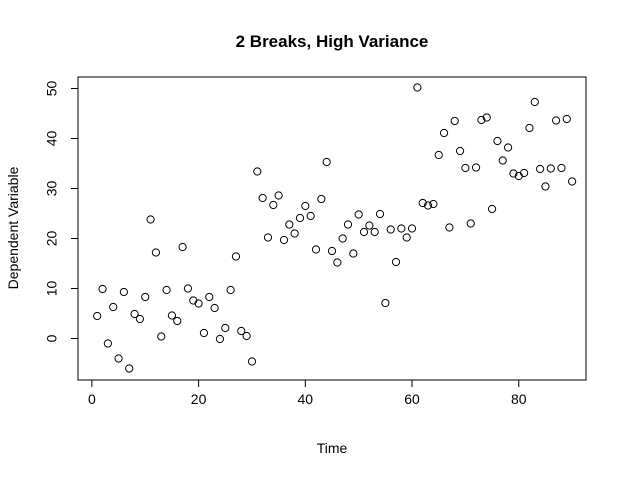 The height and width of the screenshot is (478, 627). What do you see at coordinates (52, 239) in the screenshot?
I see `y-tick-label: 20` at bounding box center [52, 239].